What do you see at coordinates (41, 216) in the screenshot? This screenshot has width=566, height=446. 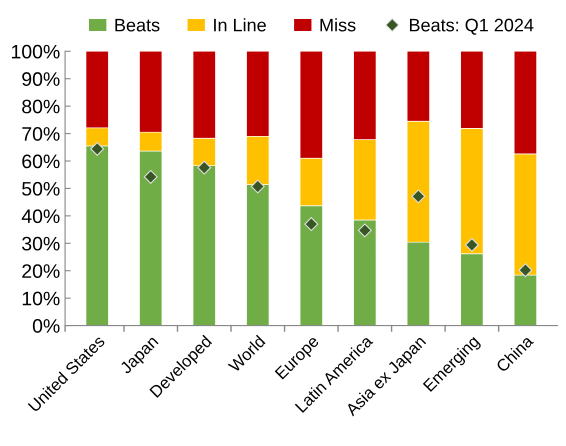 I see `y-tick-label: 40%` at bounding box center [41, 216].